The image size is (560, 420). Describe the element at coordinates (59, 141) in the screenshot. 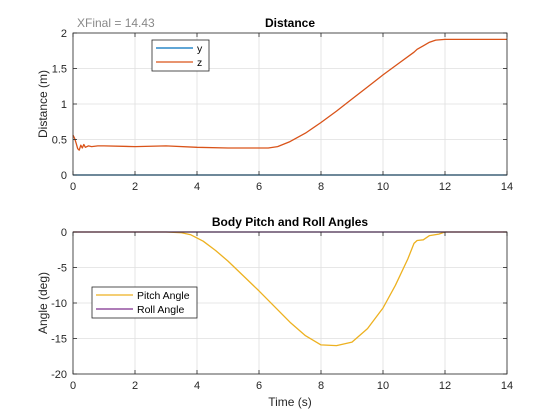

I see `y-tick-label: 0.5` at that location.